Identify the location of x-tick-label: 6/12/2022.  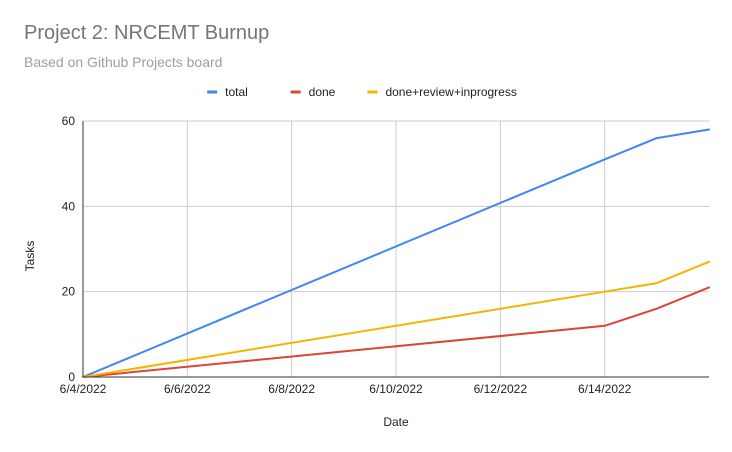
(501, 389).